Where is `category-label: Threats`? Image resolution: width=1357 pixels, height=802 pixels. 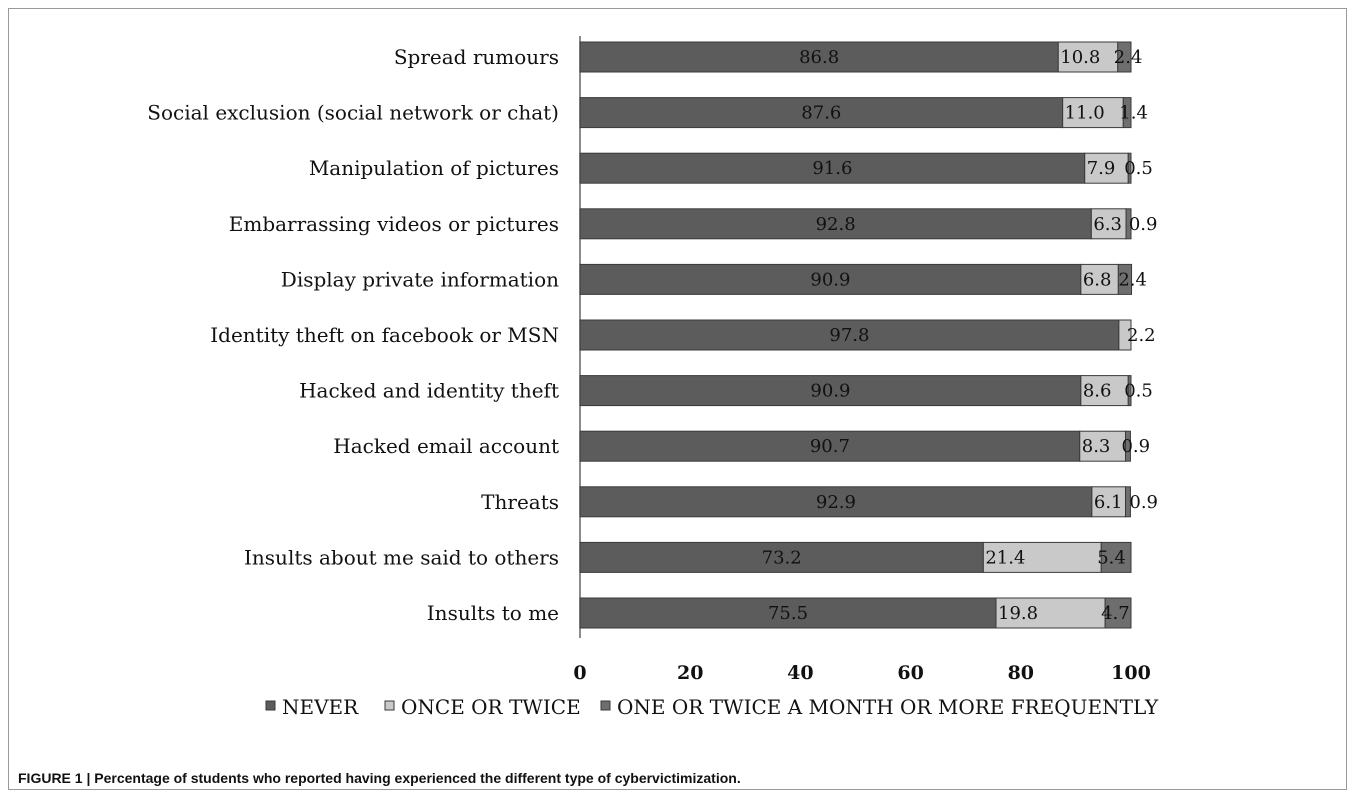
category-label: Threats is located at coordinates (520, 502).